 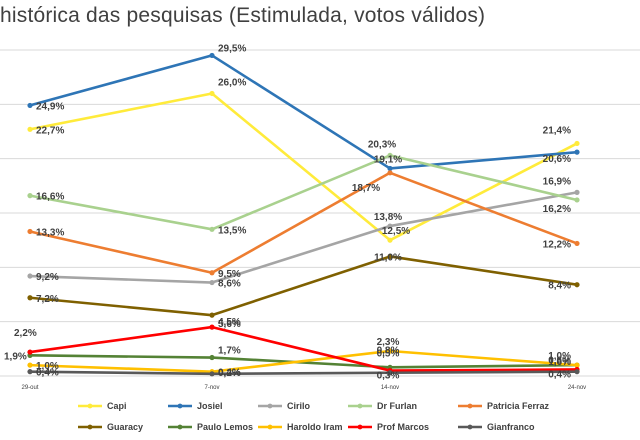 I want to click on legend-marker-cirilo, so click(x=270, y=406).